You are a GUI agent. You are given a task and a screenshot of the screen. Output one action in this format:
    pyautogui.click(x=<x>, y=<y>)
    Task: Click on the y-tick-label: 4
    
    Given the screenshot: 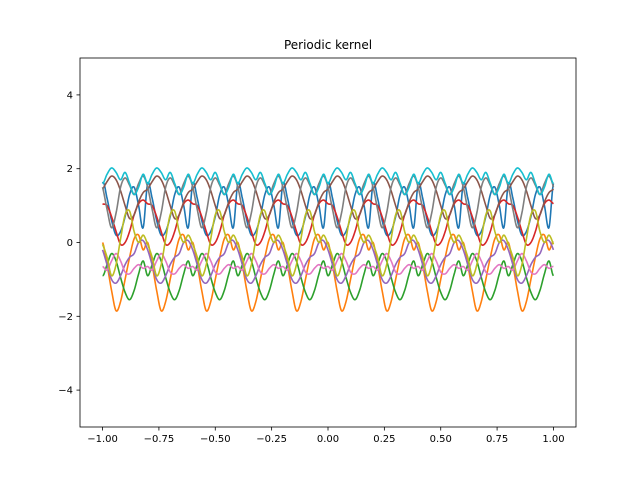 What is the action you would take?
    pyautogui.click(x=70, y=95)
    